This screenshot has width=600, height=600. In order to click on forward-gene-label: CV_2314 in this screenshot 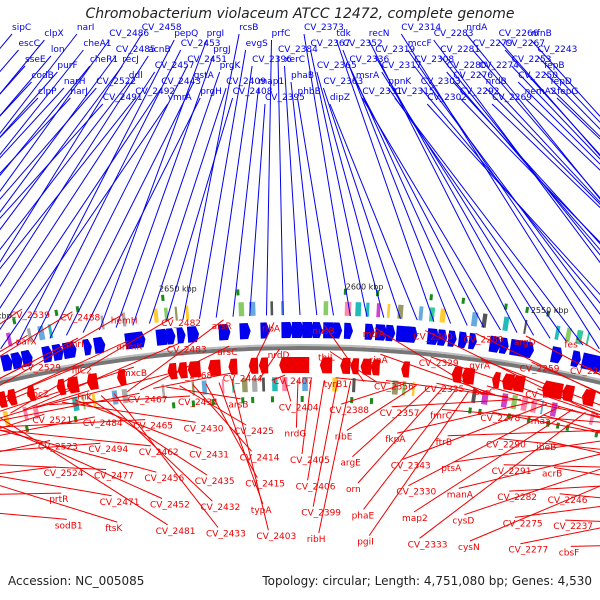, I will do `click(421, 28)`.